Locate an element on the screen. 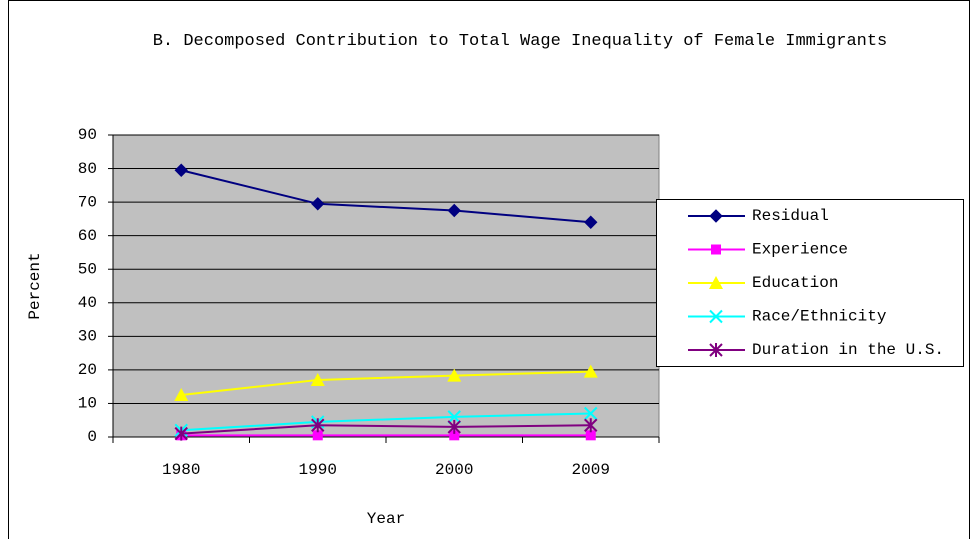 The image size is (971, 539). legend-label: Residual is located at coordinates (790, 216).